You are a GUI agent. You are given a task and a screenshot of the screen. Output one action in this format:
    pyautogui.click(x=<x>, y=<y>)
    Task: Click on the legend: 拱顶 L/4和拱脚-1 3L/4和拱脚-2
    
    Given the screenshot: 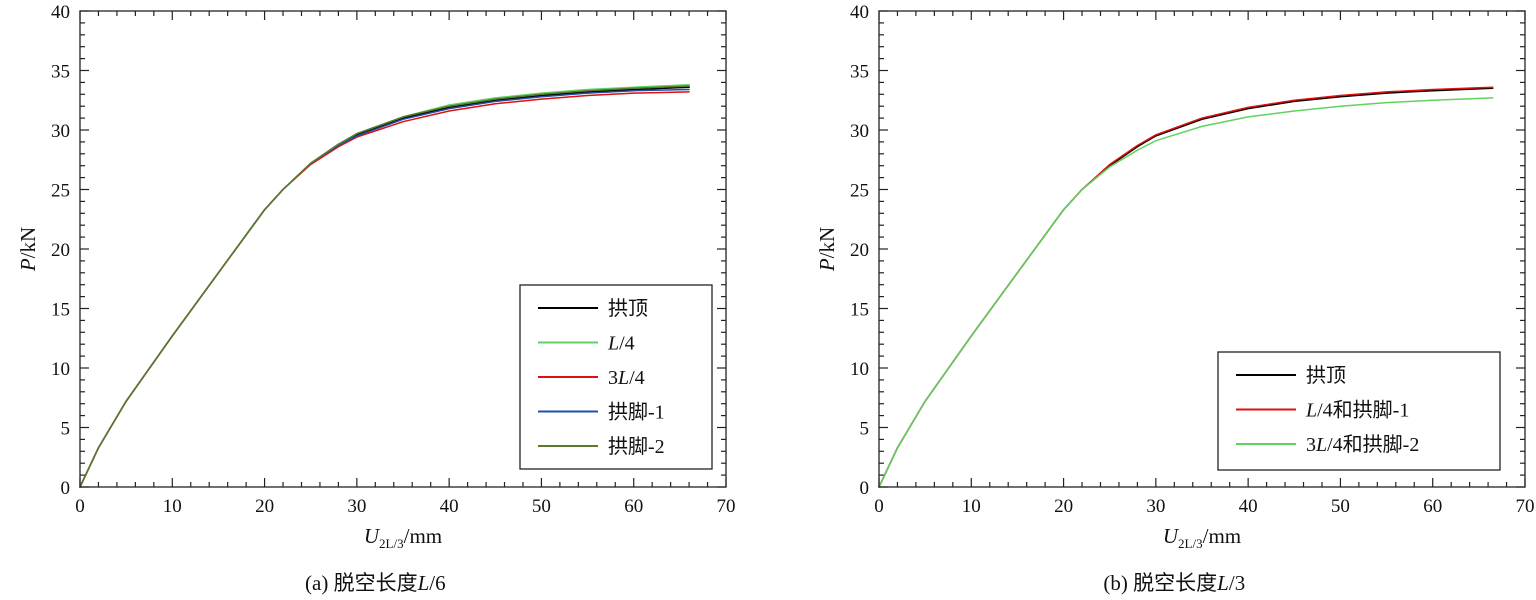 What is the action you would take?
    pyautogui.click(x=1359, y=411)
    